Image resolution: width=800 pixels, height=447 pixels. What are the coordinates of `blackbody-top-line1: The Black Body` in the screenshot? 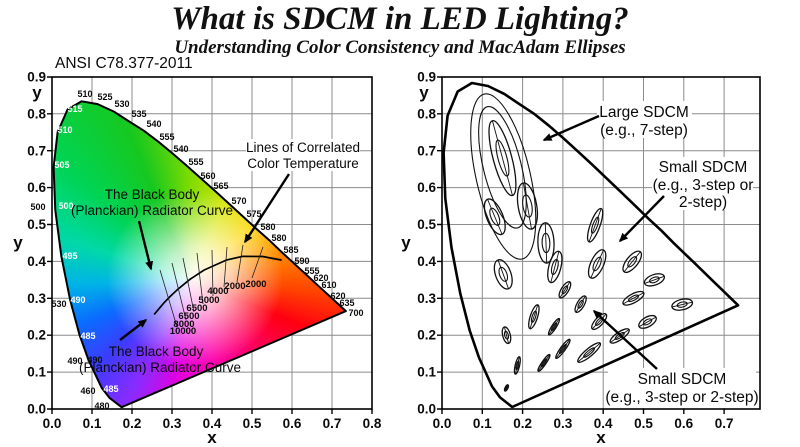 It's located at (152, 194).